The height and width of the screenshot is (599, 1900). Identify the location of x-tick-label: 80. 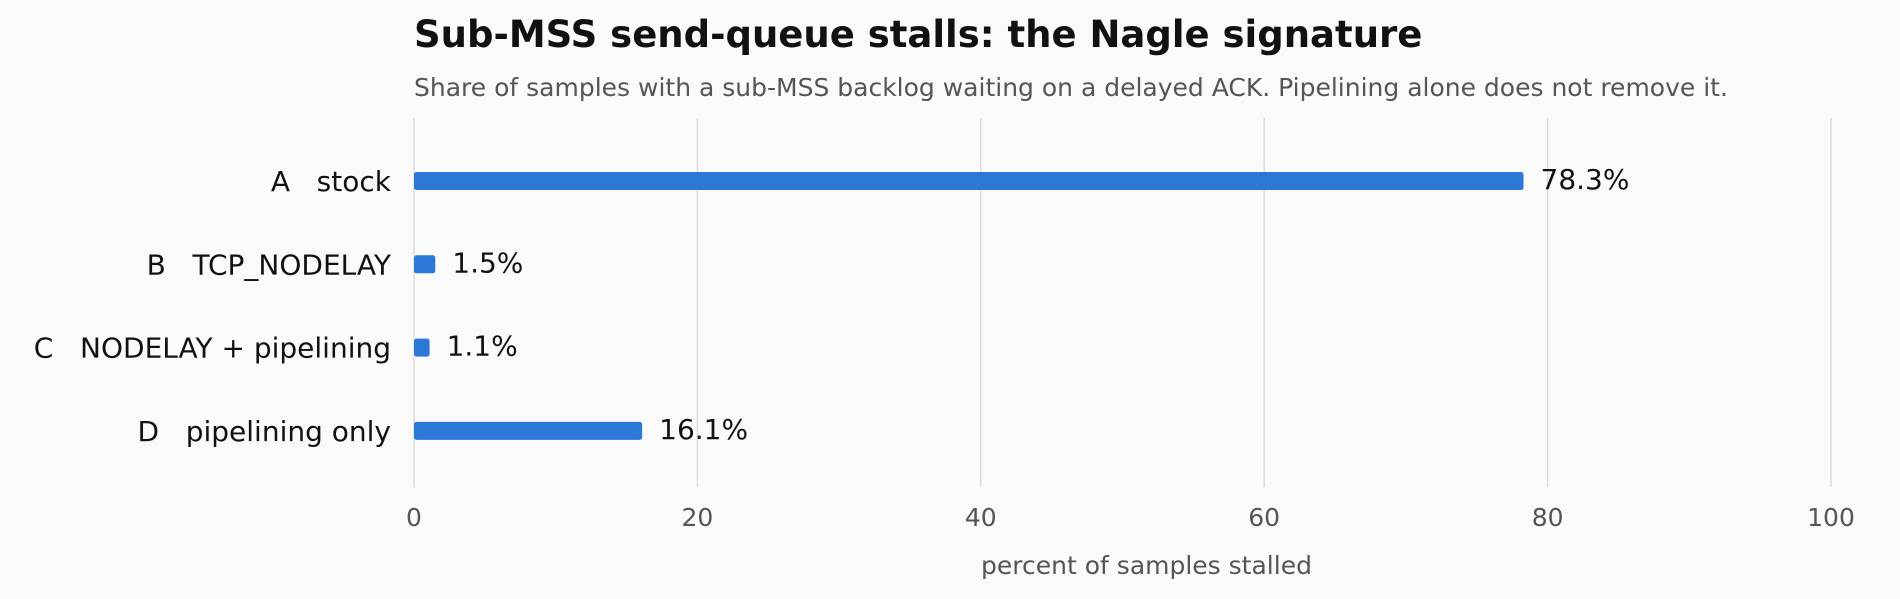
(1548, 517).